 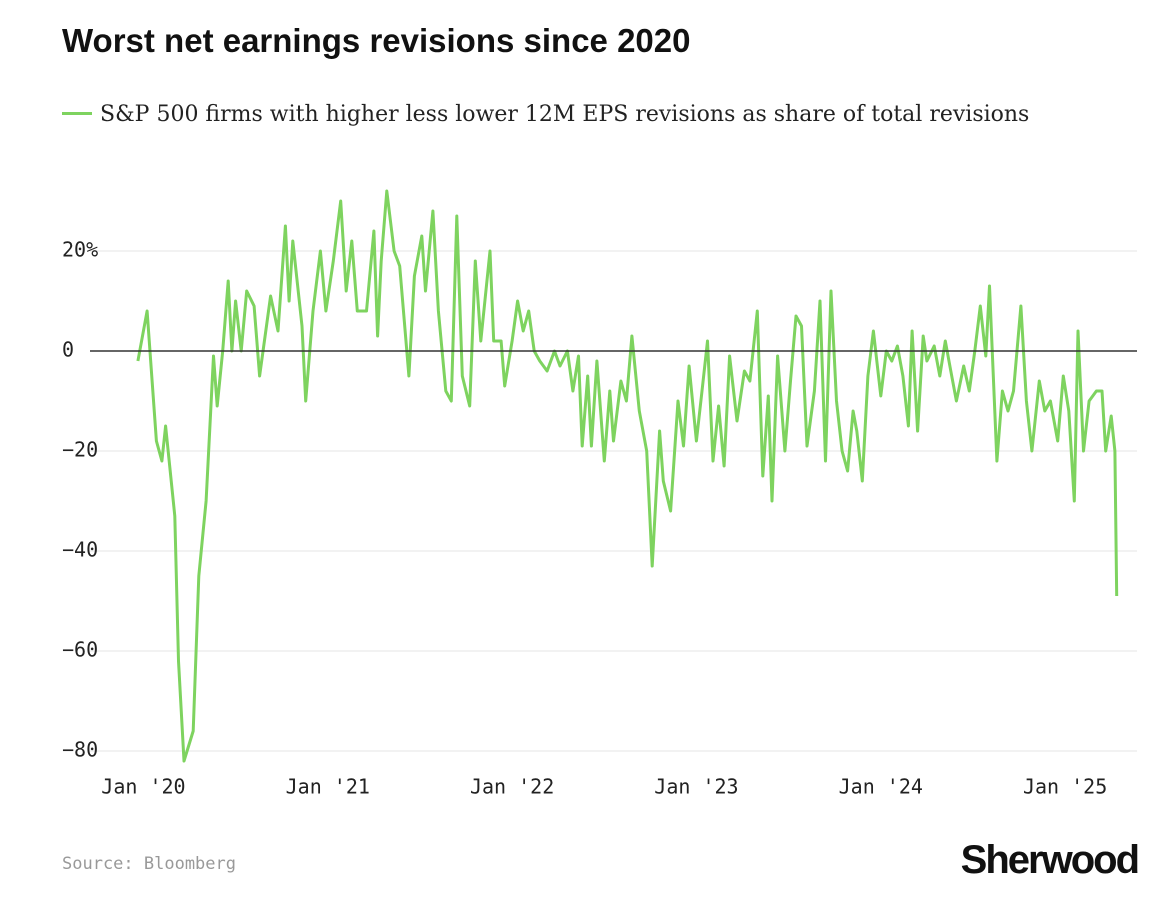 What do you see at coordinates (512, 787) in the screenshot?
I see `x-tick-label: Jan '22` at bounding box center [512, 787].